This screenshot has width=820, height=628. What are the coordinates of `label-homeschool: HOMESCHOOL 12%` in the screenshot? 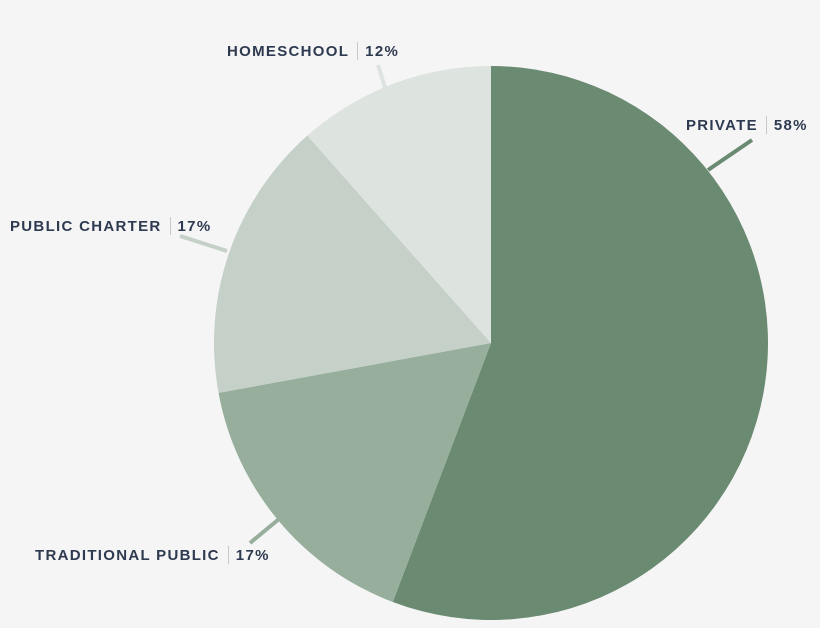 It's located at (313, 51).